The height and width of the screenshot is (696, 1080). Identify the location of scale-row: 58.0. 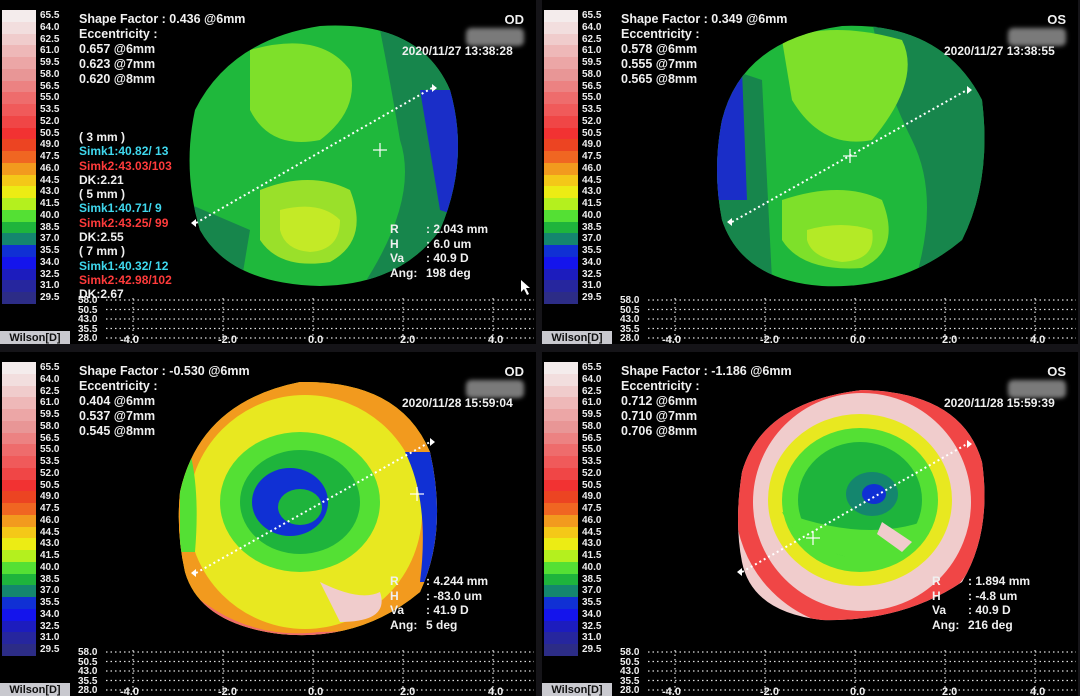
(34, 74).